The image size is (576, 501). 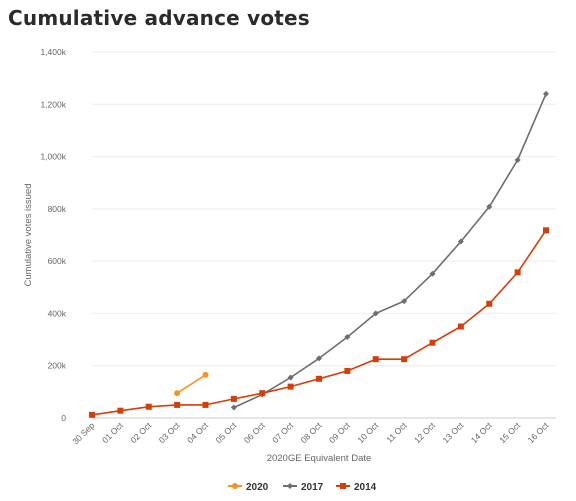 What do you see at coordinates (53, 235) in the screenshot?
I see `y-axis-tick-labels: 0 200k 400k 600k 800k 1,000k 1,200k 1,400k` at bounding box center [53, 235].